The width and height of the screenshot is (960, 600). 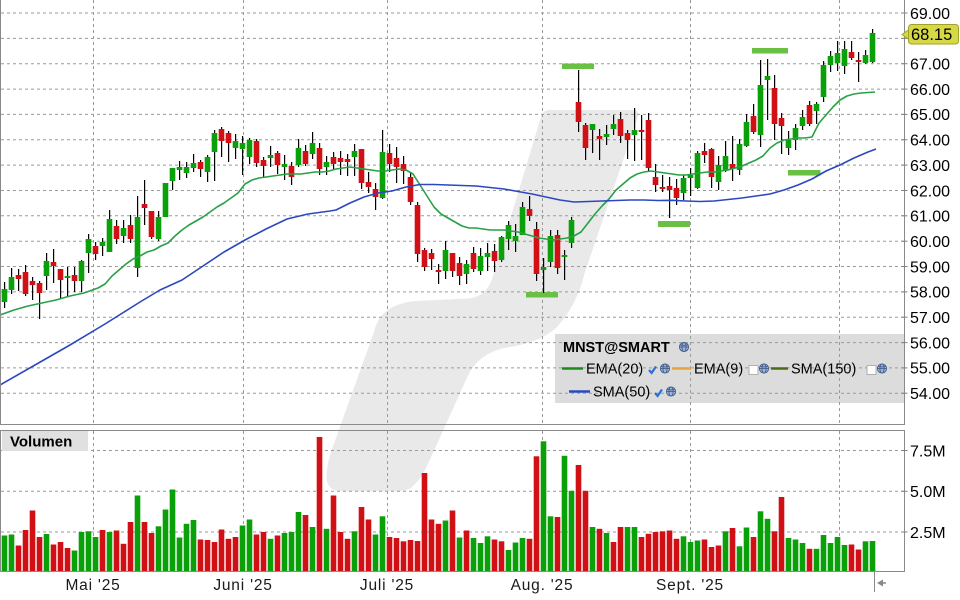 I want to click on svg-text: Juni '25, so click(x=242, y=585).